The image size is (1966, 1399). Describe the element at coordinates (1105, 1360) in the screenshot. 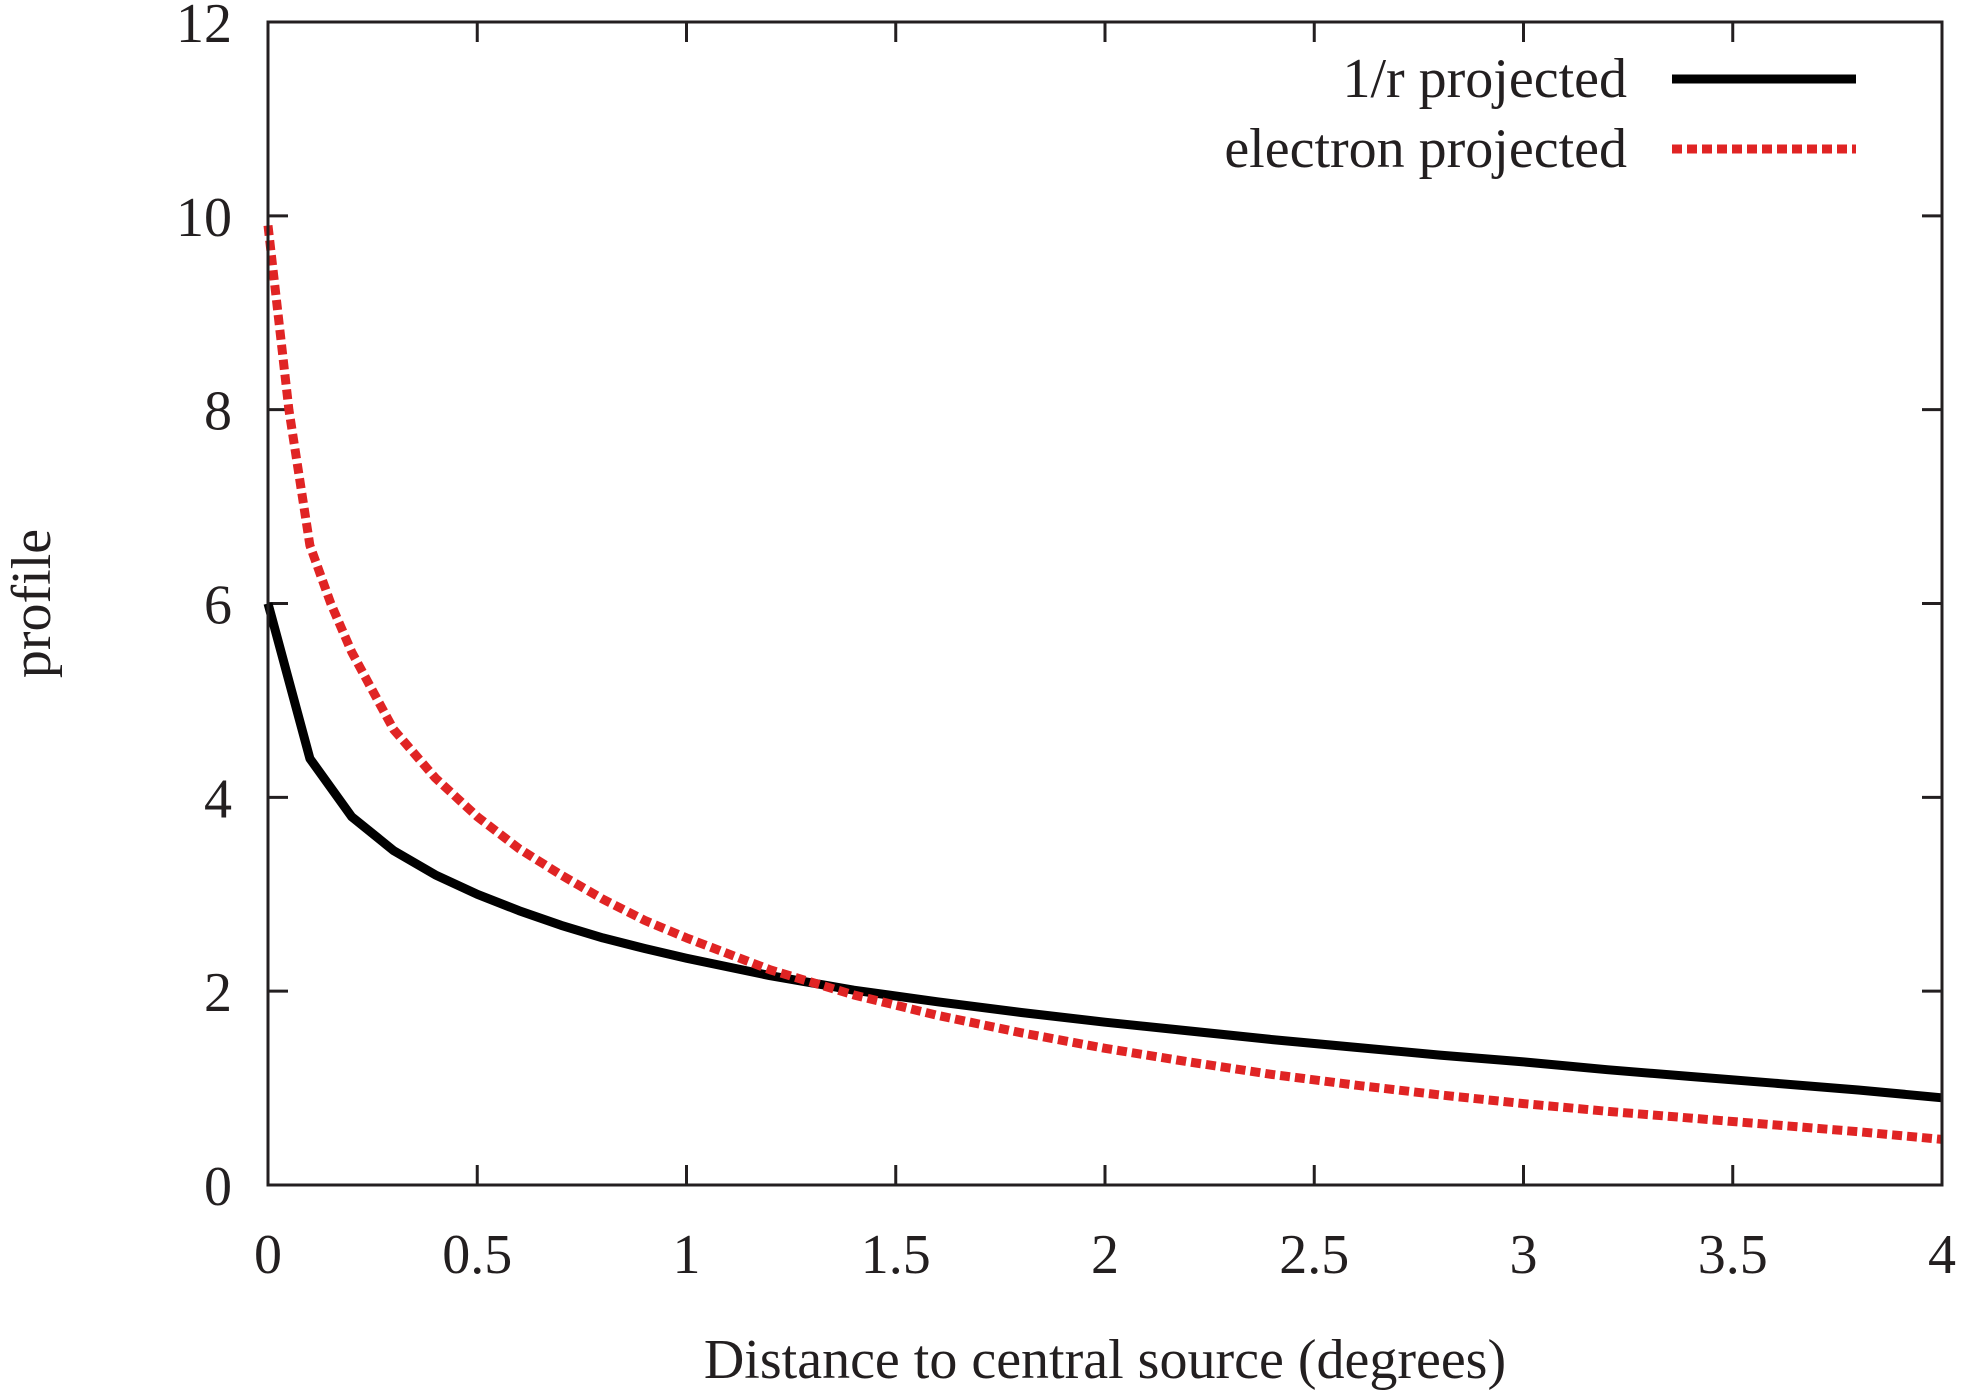

I see `x-axis-title: Distance to central source (degrees)` at that location.